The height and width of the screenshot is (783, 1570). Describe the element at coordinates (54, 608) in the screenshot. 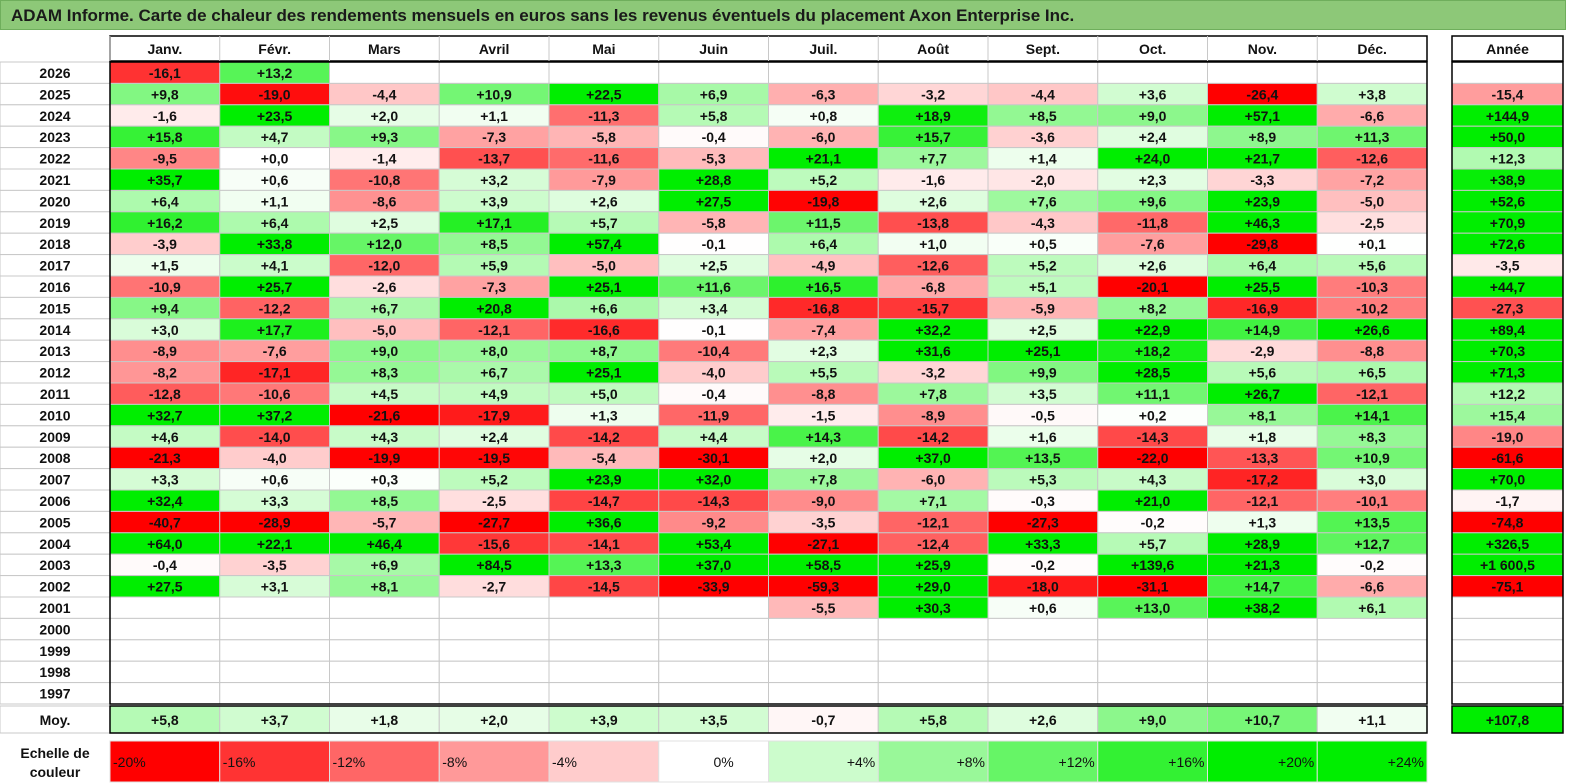

I see `year-label-2001: 2001` at that location.